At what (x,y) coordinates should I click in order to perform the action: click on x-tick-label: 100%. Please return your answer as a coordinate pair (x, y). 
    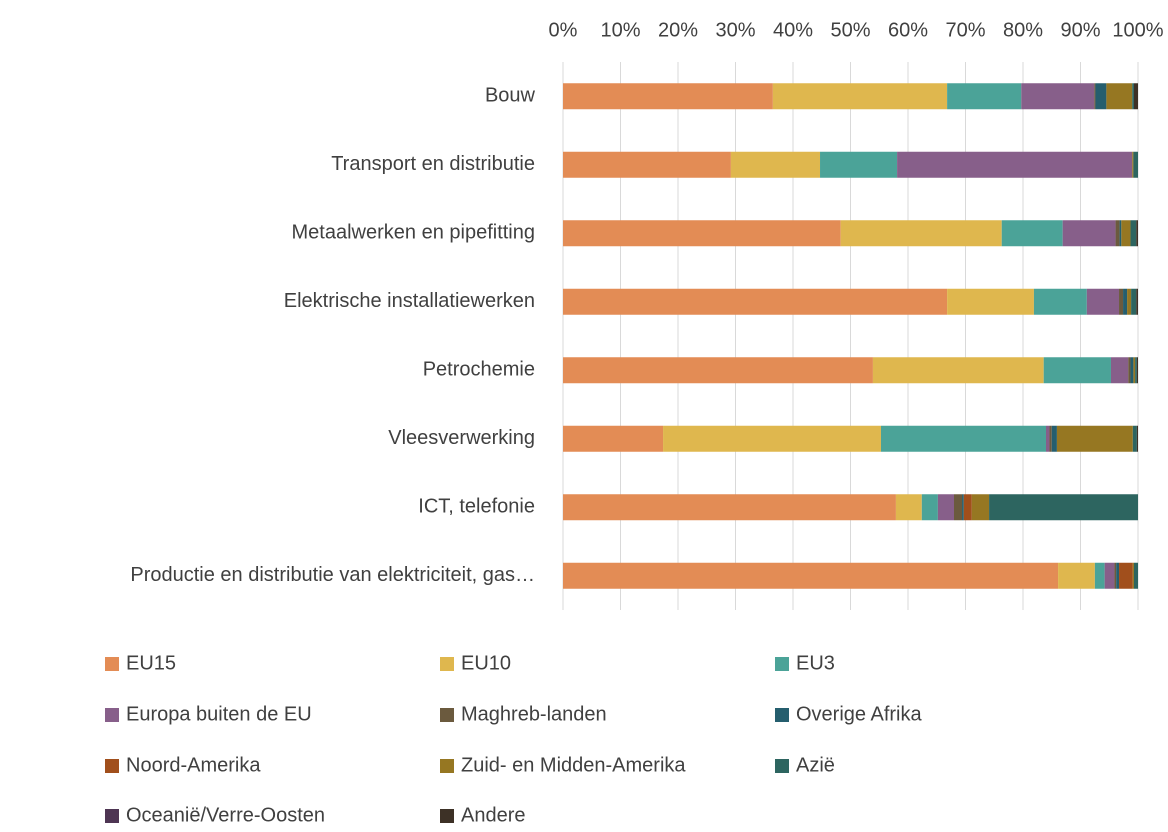
    Looking at the image, I should click on (1137, 30).